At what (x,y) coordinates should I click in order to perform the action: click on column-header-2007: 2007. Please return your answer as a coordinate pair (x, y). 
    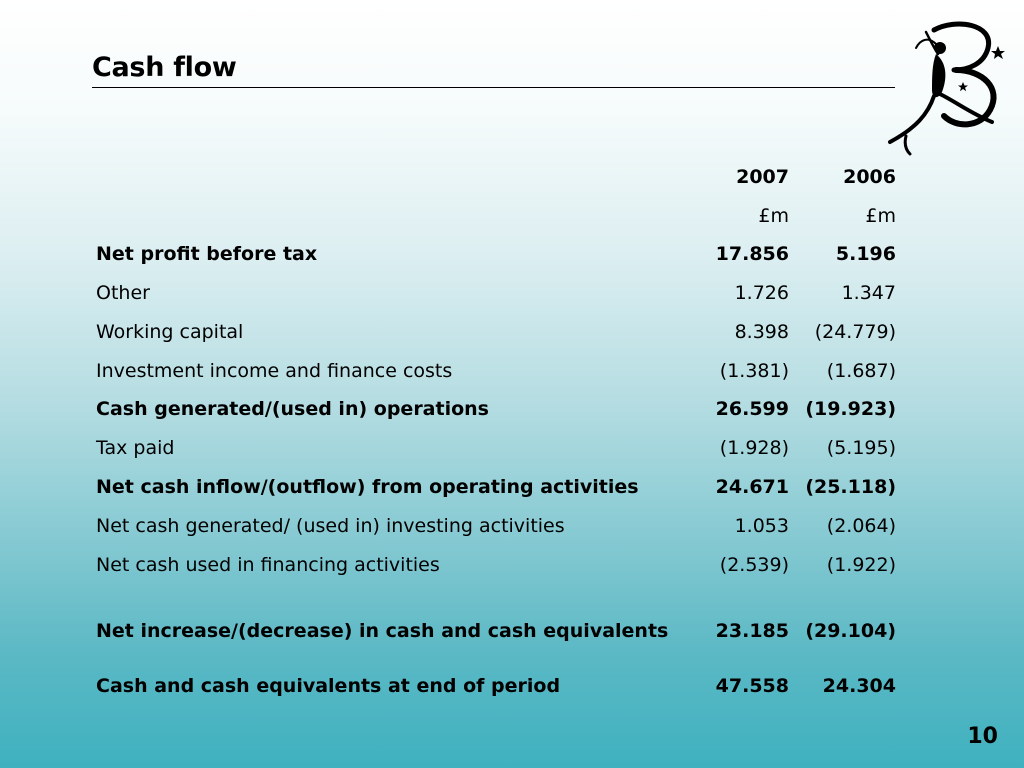
    Looking at the image, I should click on (762, 177).